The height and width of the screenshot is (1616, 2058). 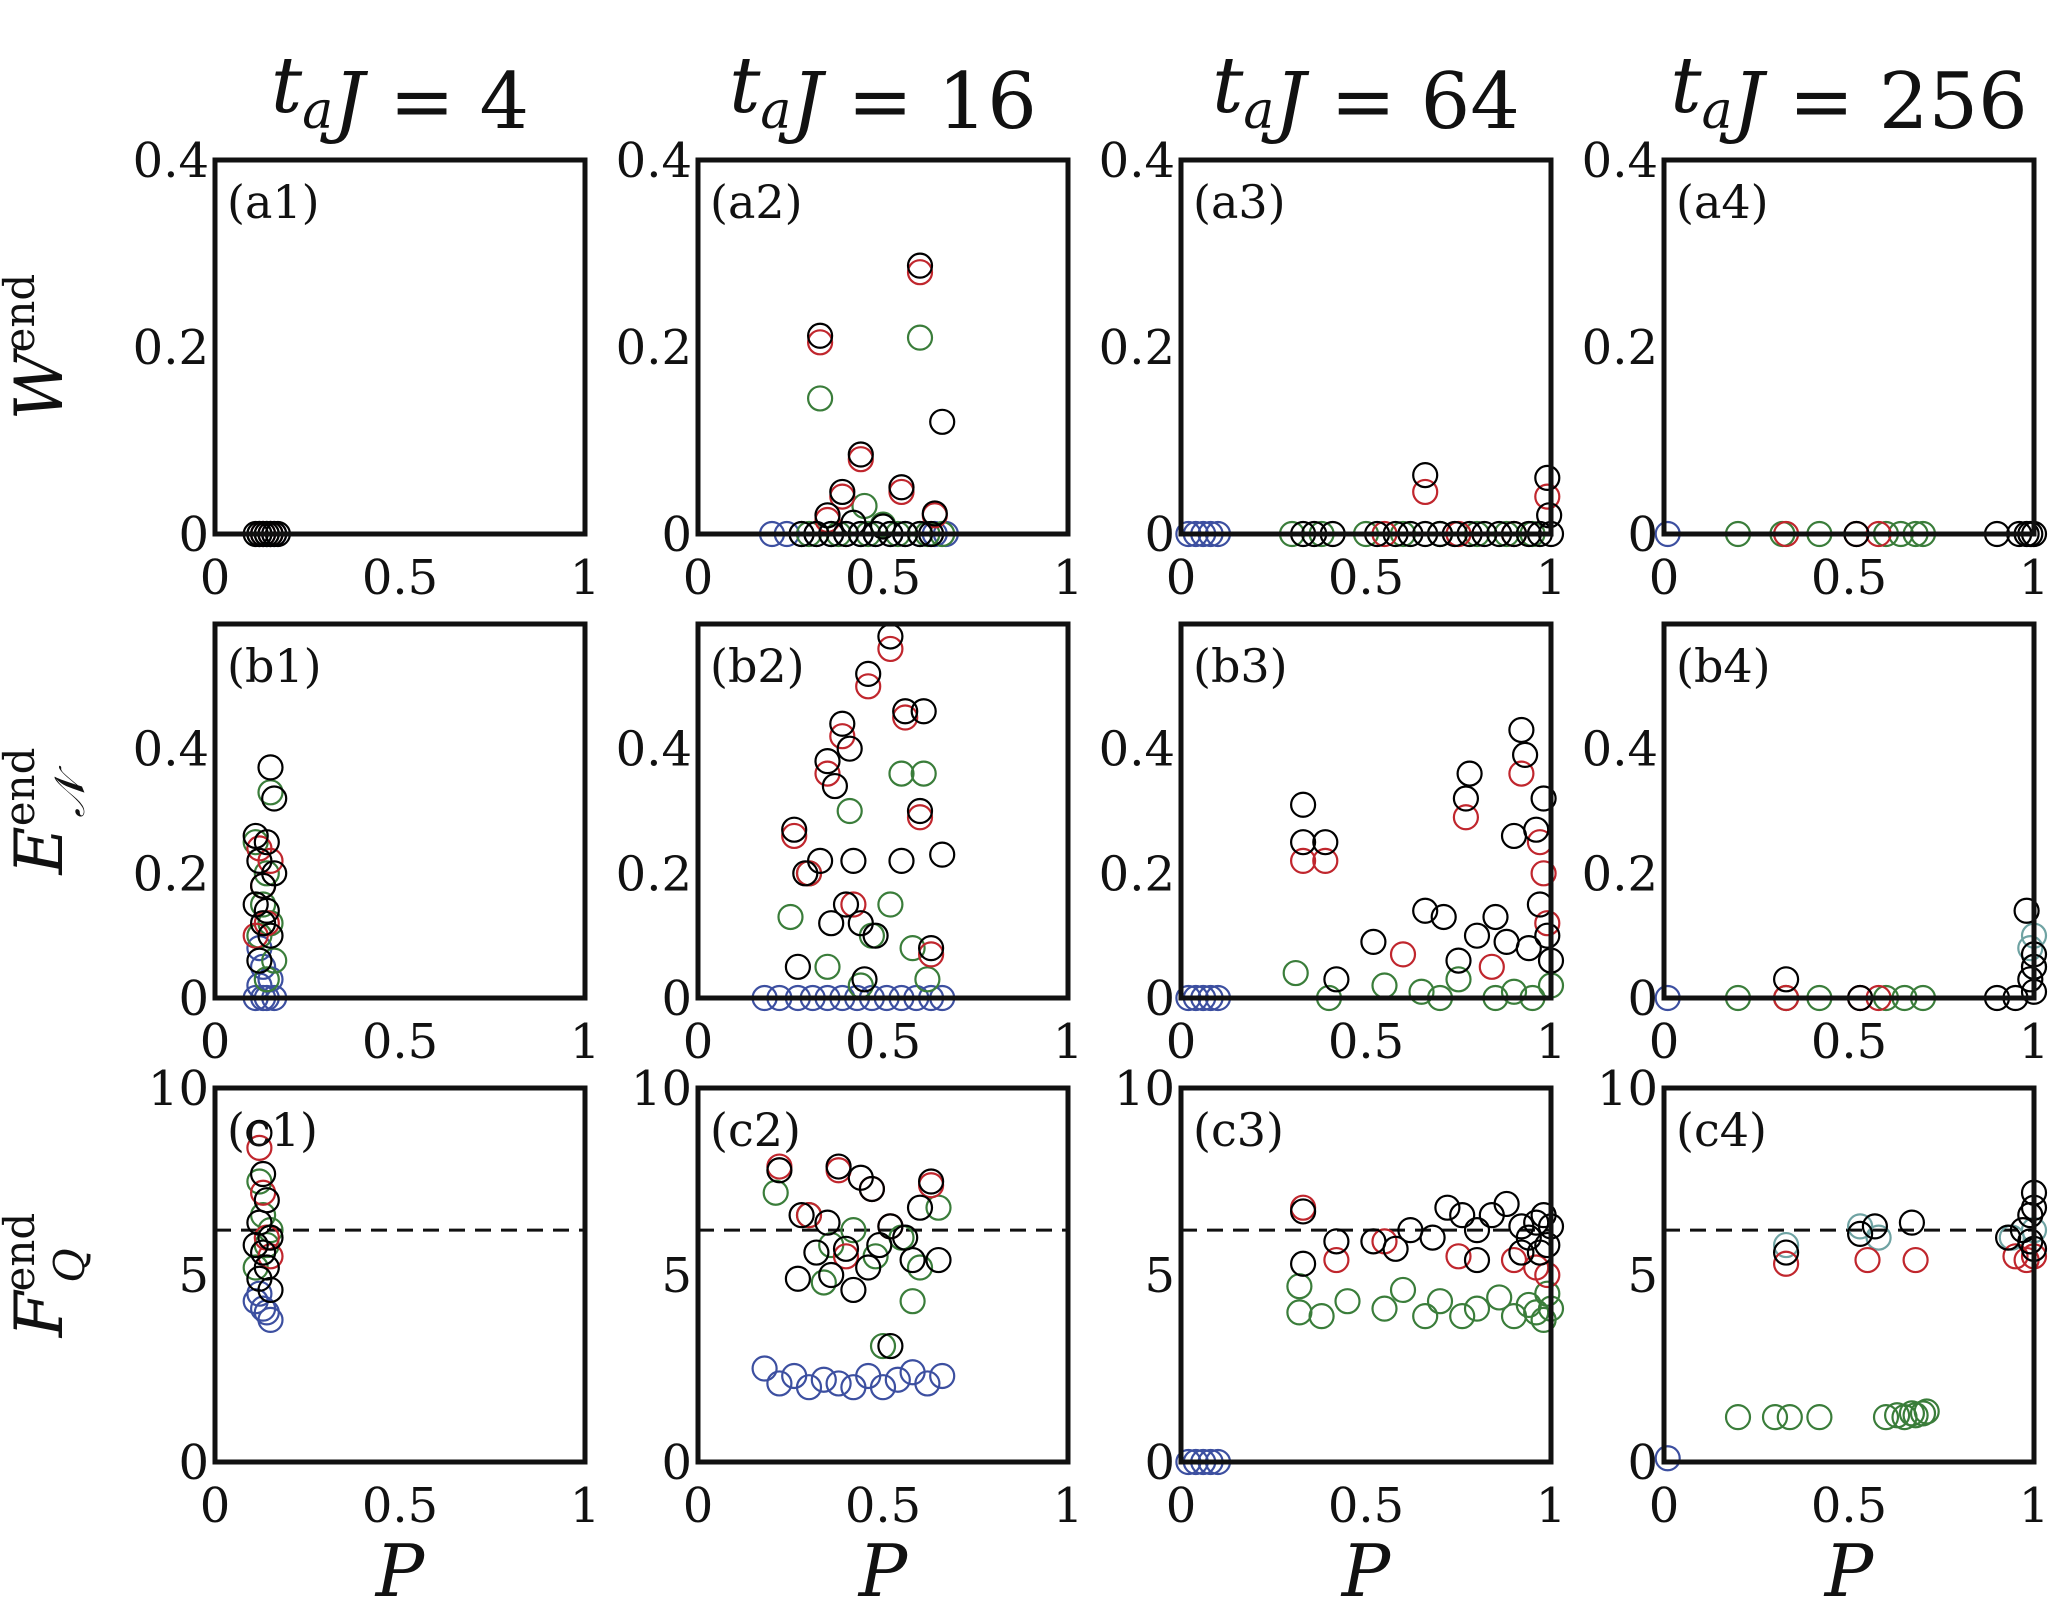 I want to click on panel-label: (a1), so click(x=273, y=202).